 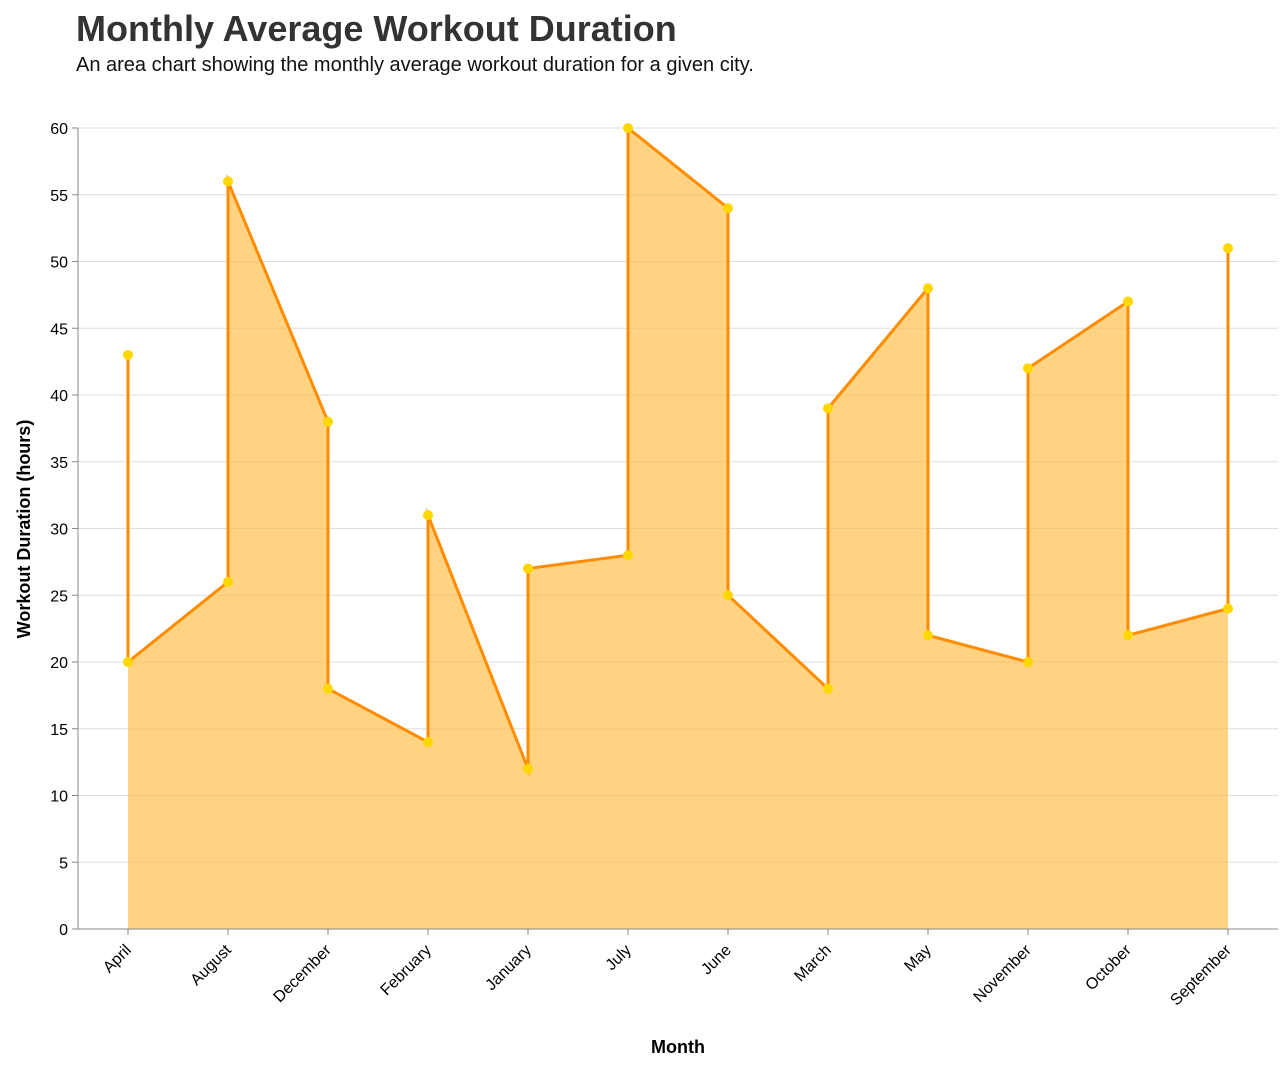 What do you see at coordinates (812, 963) in the screenshot?
I see `x-tick-label: March` at bounding box center [812, 963].